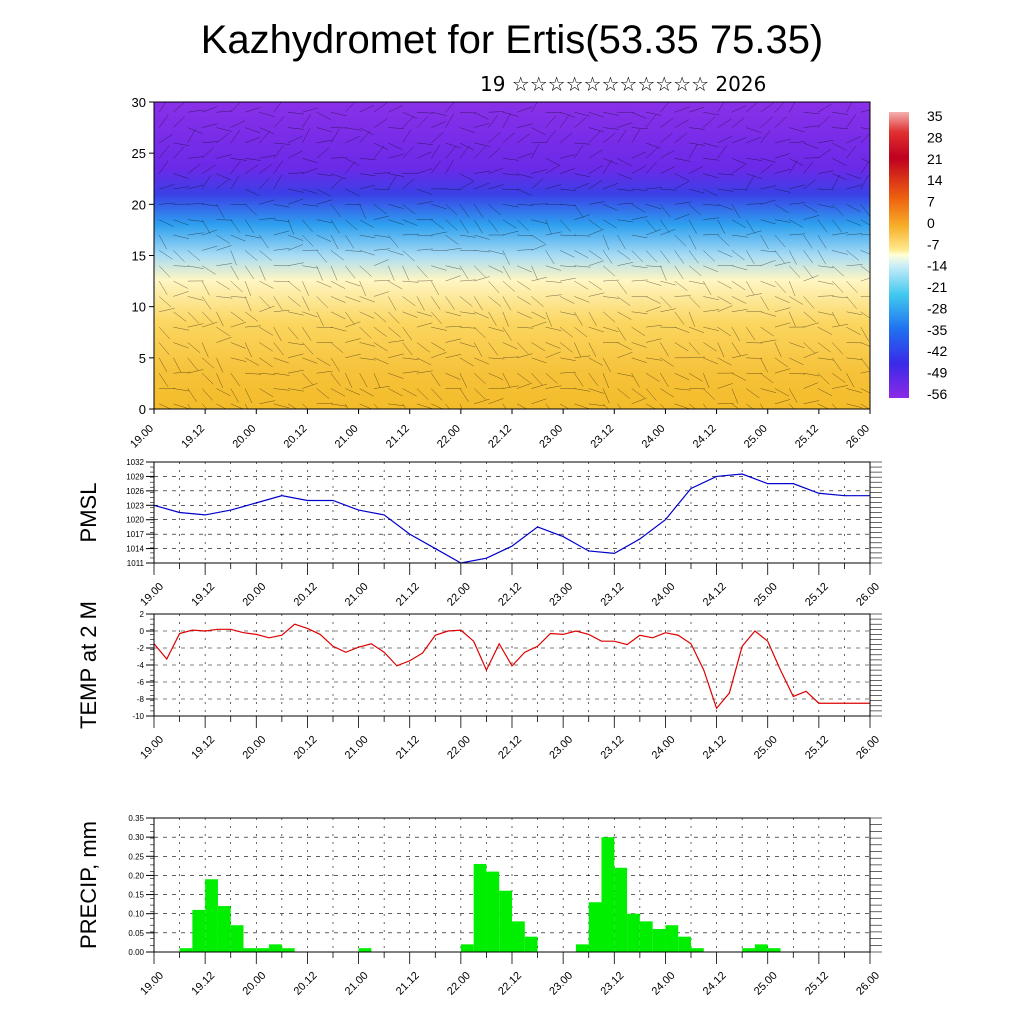  Describe the element at coordinates (931, 223) in the screenshot. I see `colorbar-label: 0` at that location.